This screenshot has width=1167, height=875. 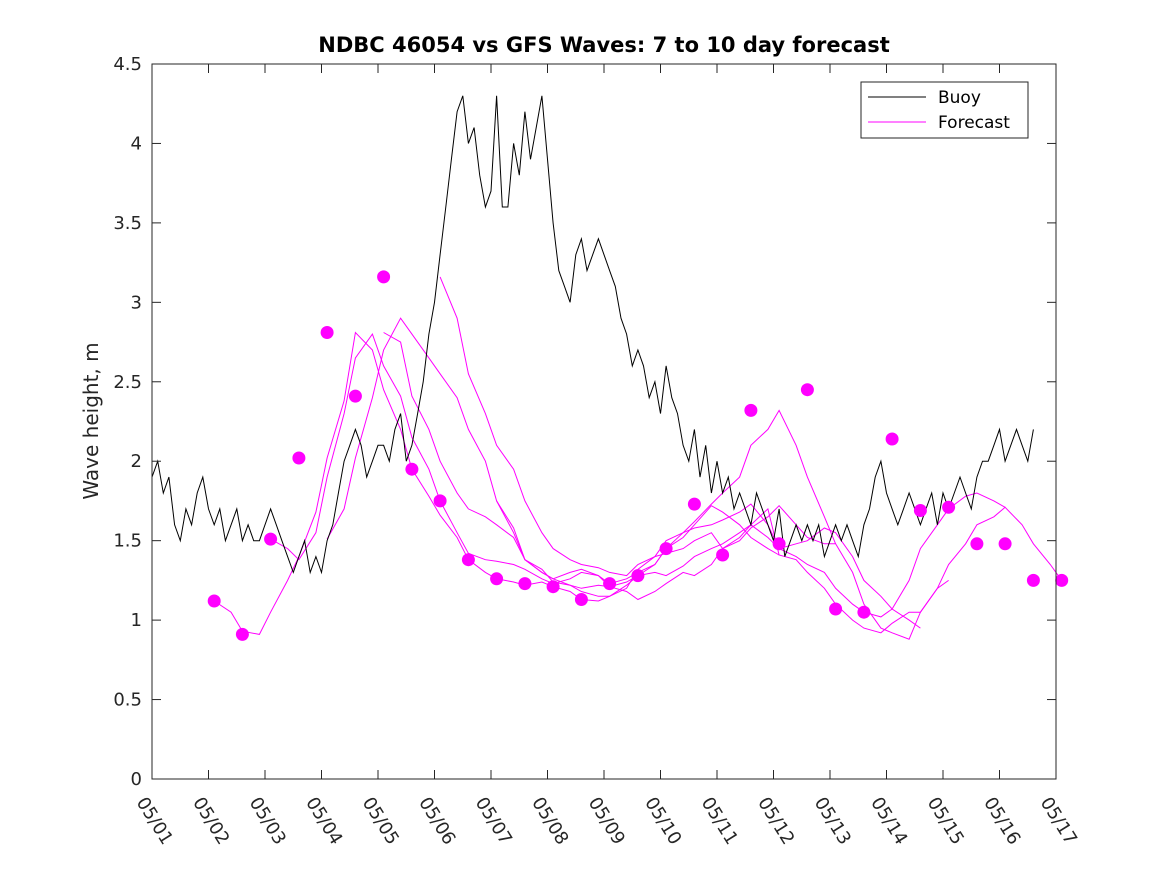 I want to click on y-tick-label: 2.5, so click(x=127, y=382).